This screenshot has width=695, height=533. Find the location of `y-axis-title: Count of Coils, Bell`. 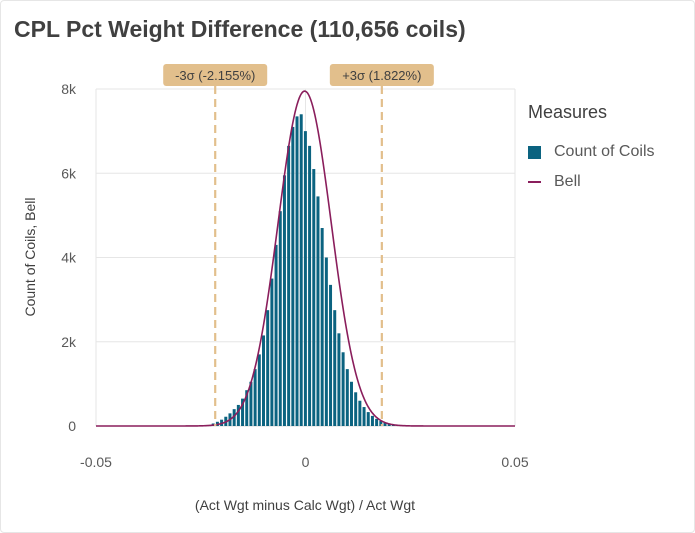

y-axis-title: Count of Coils, Bell is located at coordinates (30, 256).